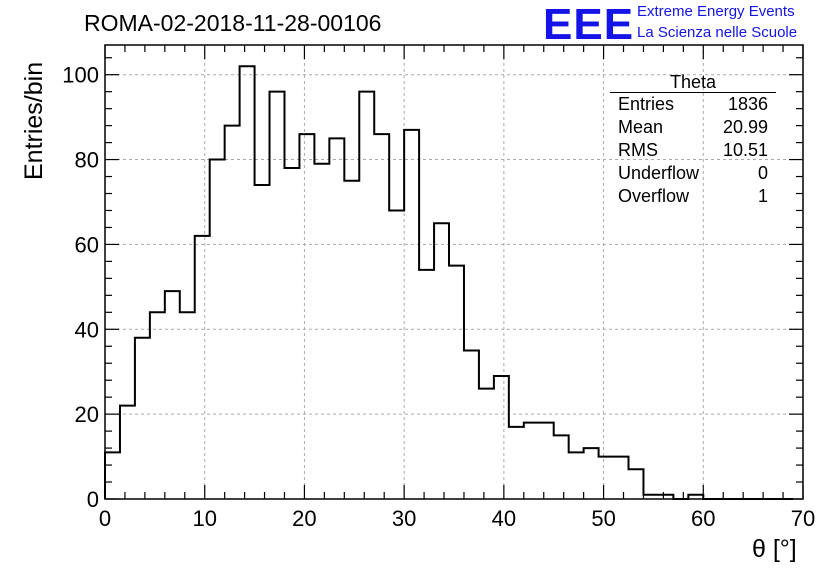  Describe the element at coordinates (204, 518) in the screenshot. I see `x-tick-label: 10` at that location.